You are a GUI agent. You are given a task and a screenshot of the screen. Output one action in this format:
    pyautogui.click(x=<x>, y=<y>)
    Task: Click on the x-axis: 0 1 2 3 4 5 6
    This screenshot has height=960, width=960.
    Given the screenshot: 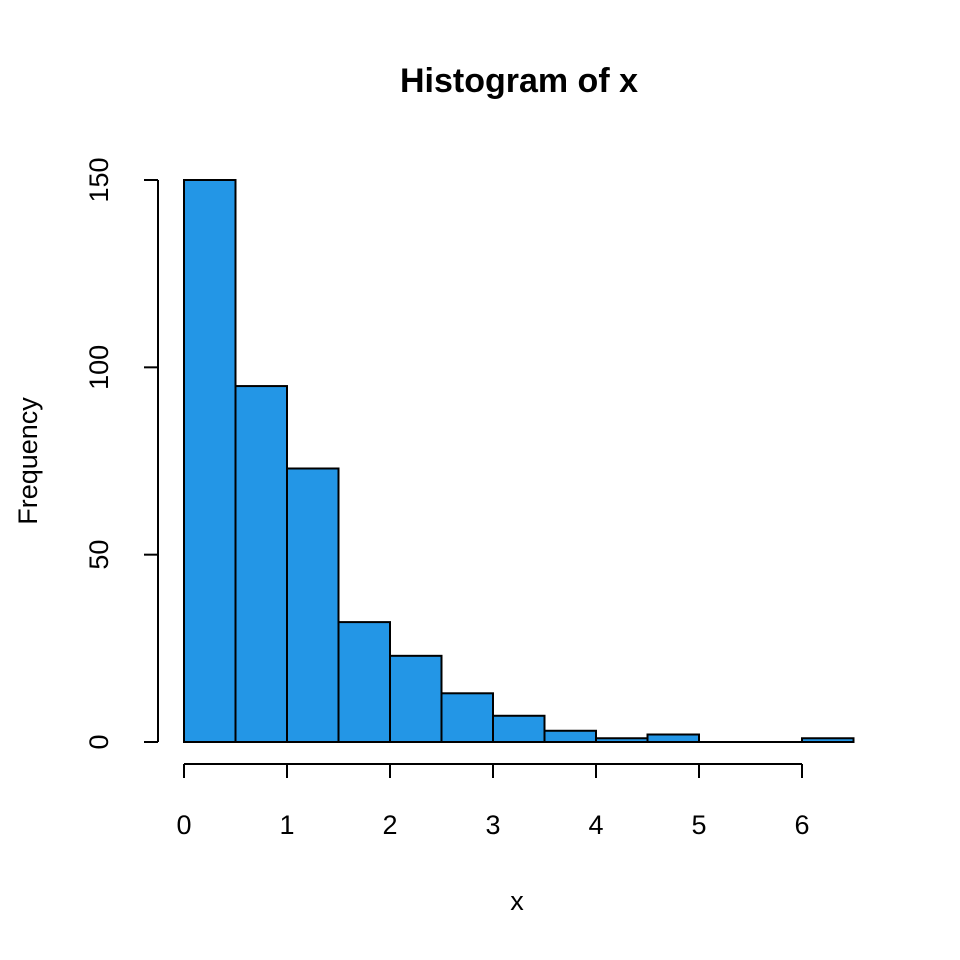 What is the action you would take?
    pyautogui.click(x=493, y=801)
    